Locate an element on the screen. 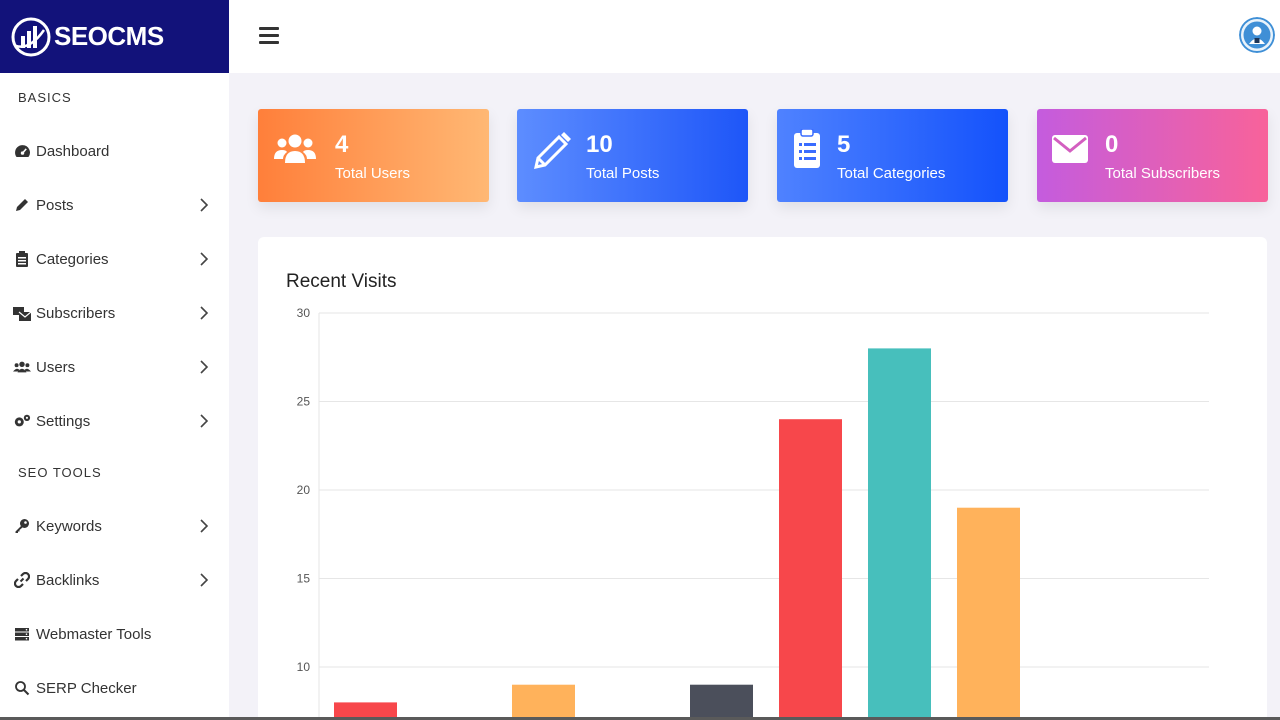  user-avatar-icon is located at coordinates (1257, 35).